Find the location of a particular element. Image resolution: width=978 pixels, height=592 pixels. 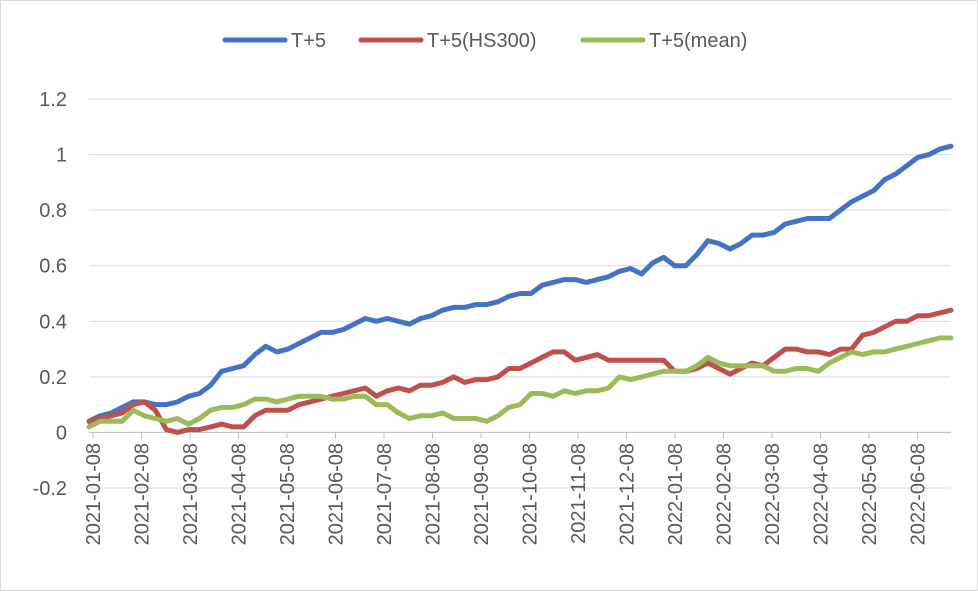

y-tick-label: 0.4 is located at coordinates (53, 322).